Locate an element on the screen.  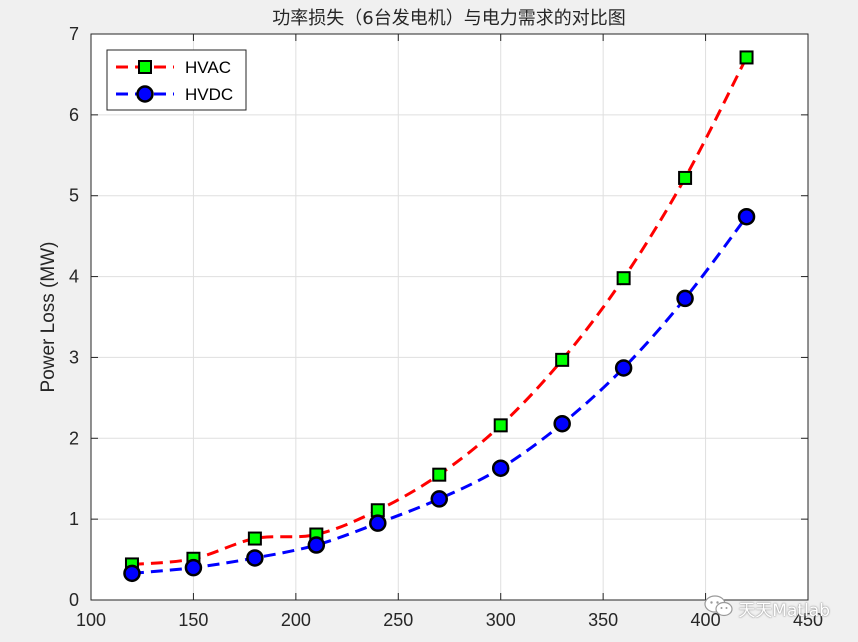
x-tick-label: 250 is located at coordinates (398, 620).